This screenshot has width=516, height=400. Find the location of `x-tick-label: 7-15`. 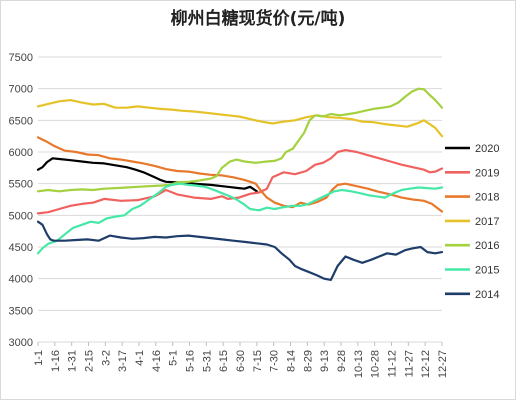

x-tick-label: 7-15 is located at coordinates (258, 361).